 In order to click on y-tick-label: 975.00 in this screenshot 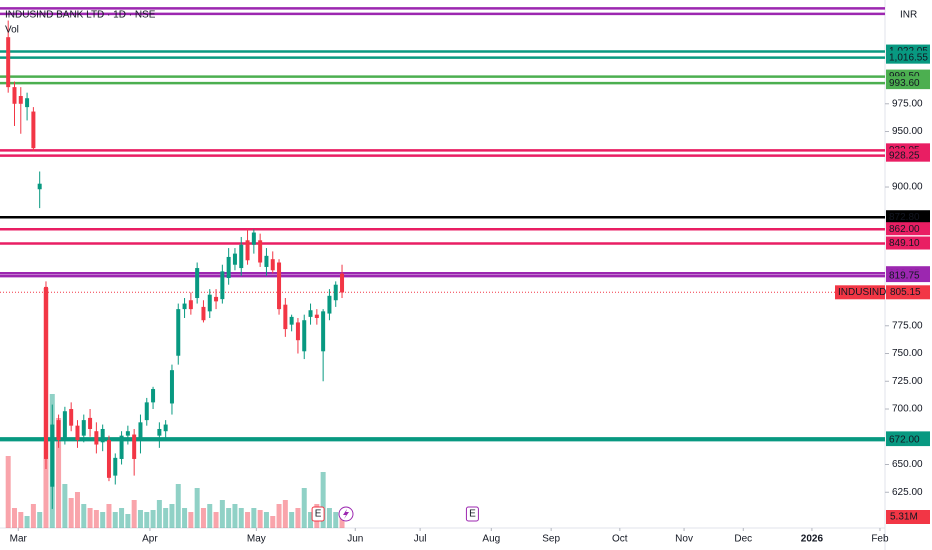, I will do `click(907, 103)`.